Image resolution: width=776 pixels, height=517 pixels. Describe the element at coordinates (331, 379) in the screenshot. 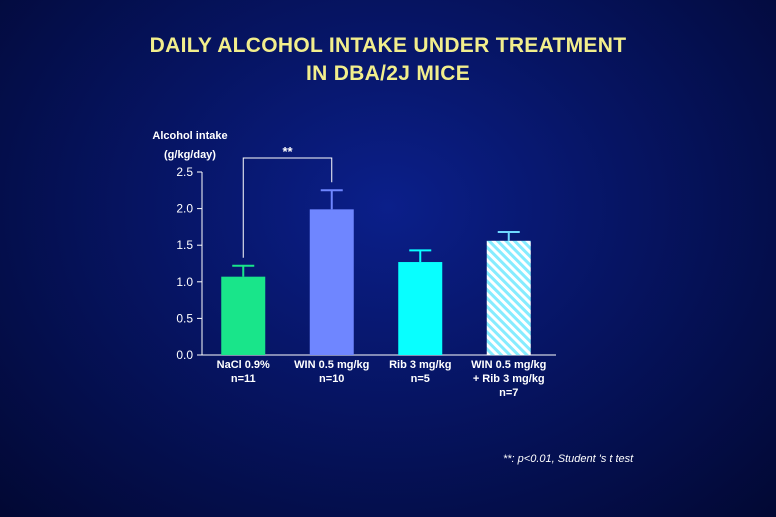

I see `category-label-2: n=10` at that location.